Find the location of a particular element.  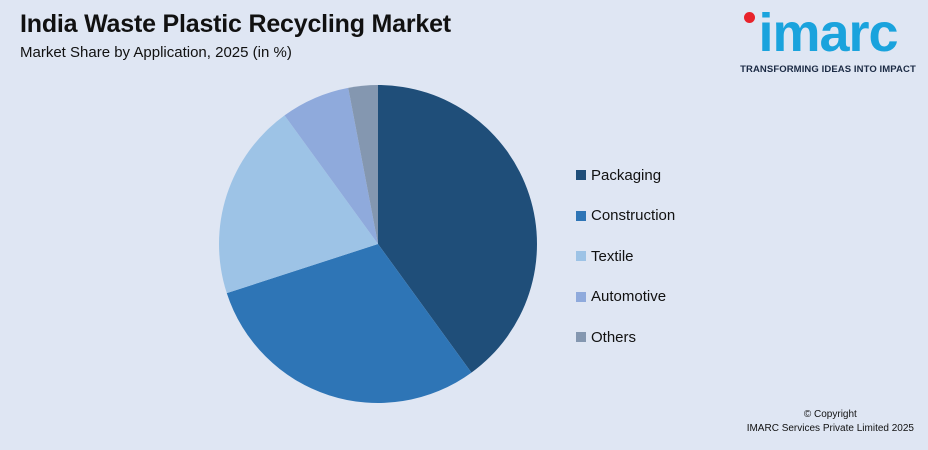

logo-dot-icon is located at coordinates (749, 17).